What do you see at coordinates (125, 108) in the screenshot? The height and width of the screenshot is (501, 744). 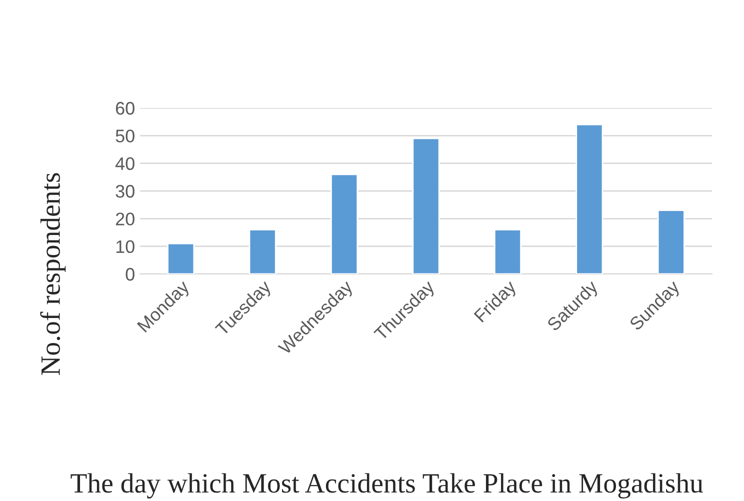 I see `y-tick-label: 60` at bounding box center [125, 108].